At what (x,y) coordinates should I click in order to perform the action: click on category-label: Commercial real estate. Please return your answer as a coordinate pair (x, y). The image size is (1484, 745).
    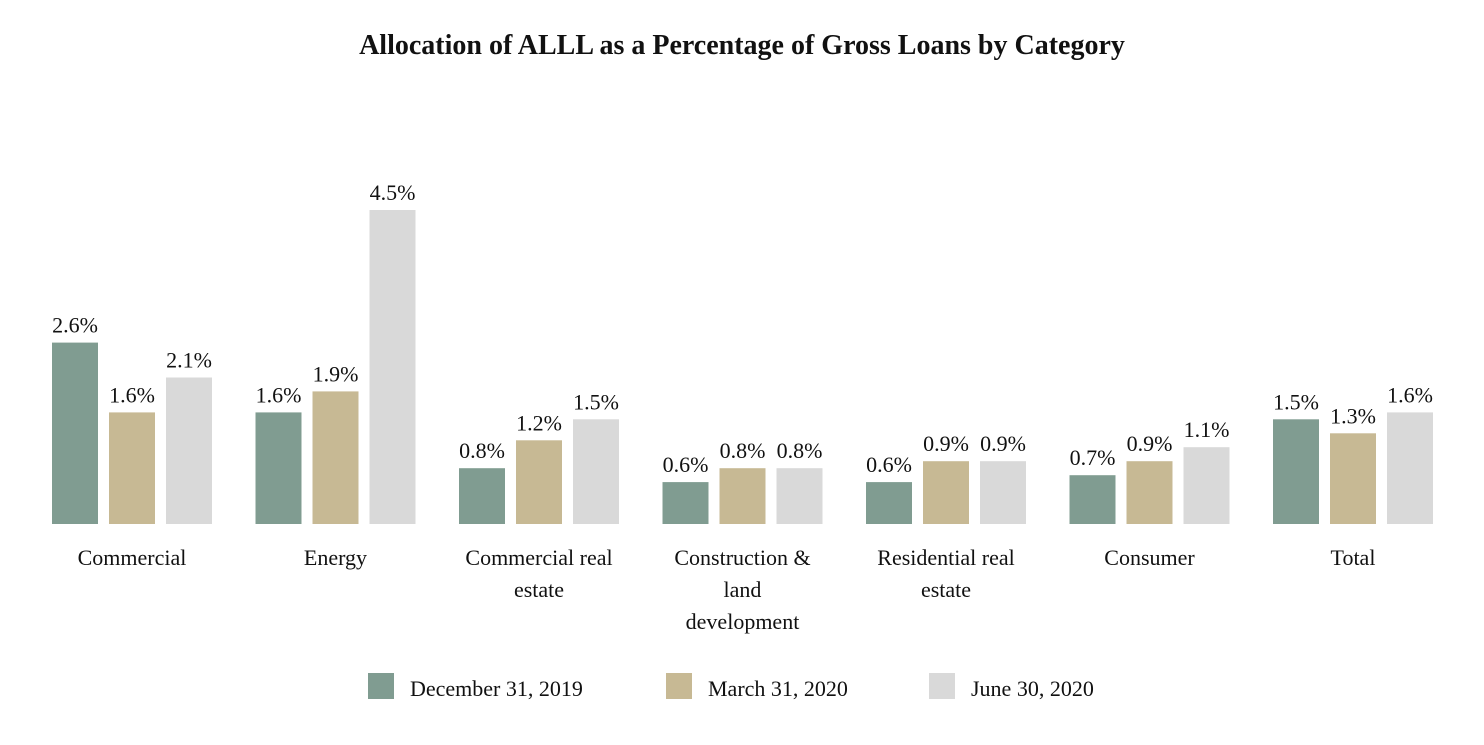
    Looking at the image, I should click on (538, 573).